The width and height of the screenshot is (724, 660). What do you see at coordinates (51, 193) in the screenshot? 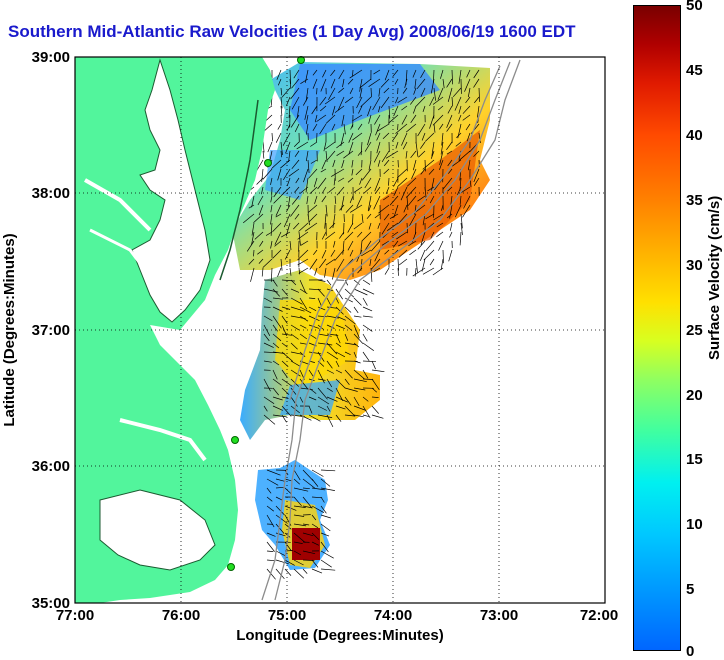
I see `y-tick-label: 38:00` at bounding box center [51, 193].